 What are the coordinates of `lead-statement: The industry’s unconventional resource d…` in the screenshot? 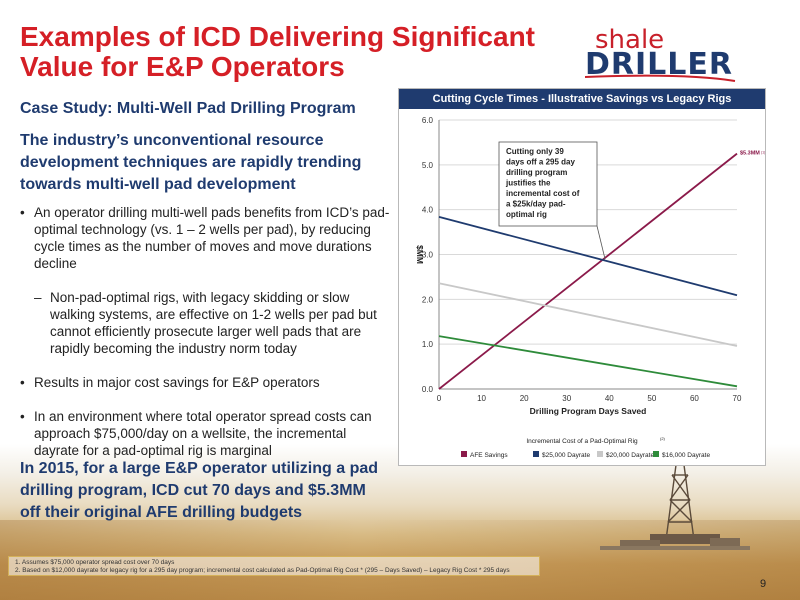 It's located at (191, 162).